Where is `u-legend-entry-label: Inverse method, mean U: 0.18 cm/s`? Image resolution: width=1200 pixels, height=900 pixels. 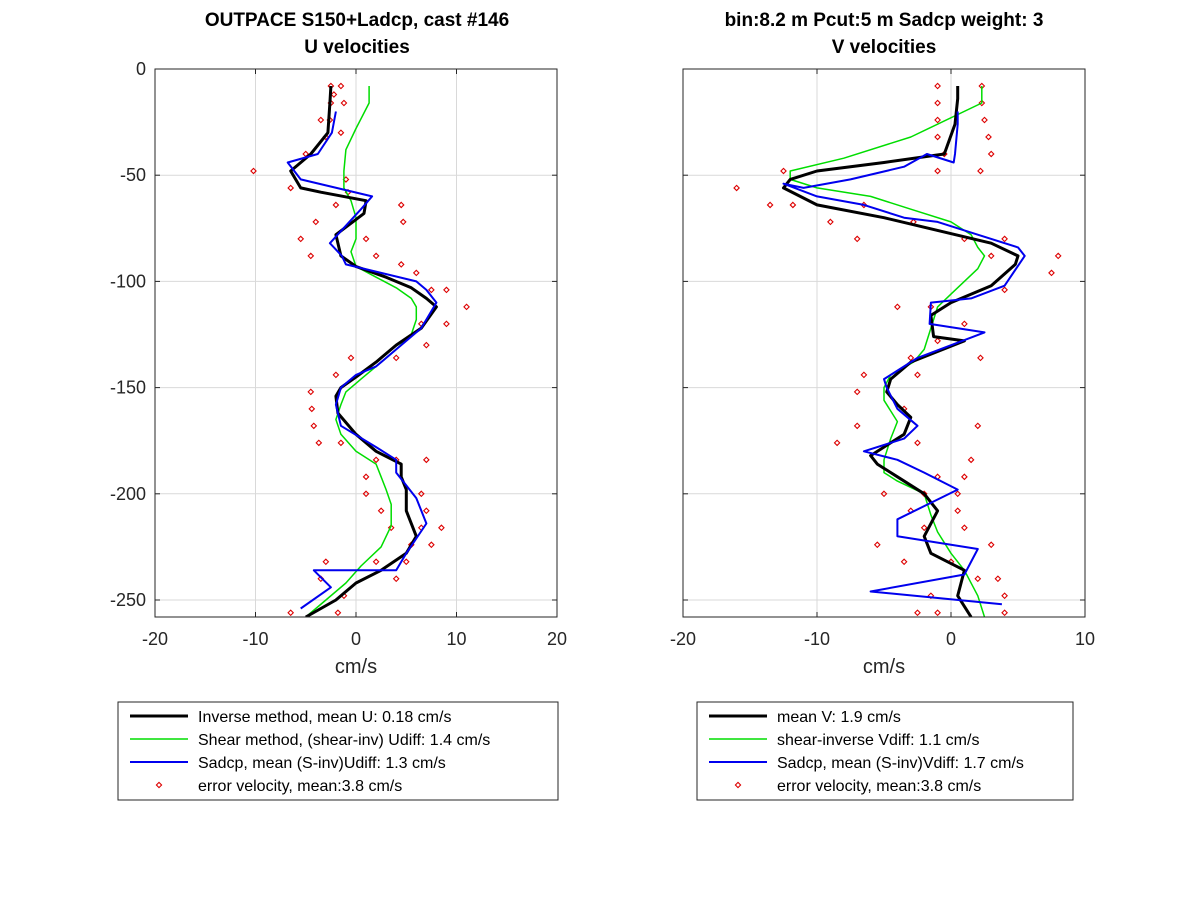
u-legend-entry-label: Inverse method, mean U: 0.18 cm/s is located at coordinates (324, 717).